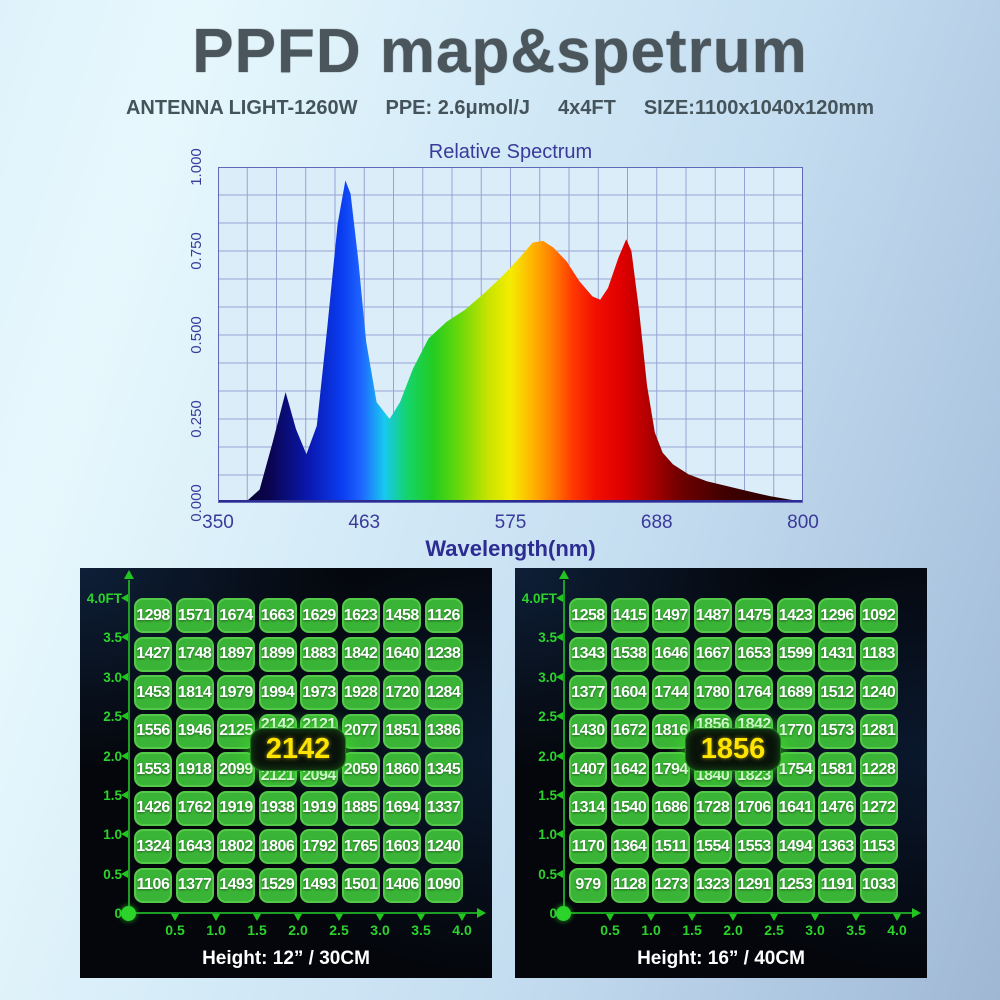  What do you see at coordinates (629, 731) in the screenshot?
I see `ppfd-cell: 1672` at bounding box center [629, 731].